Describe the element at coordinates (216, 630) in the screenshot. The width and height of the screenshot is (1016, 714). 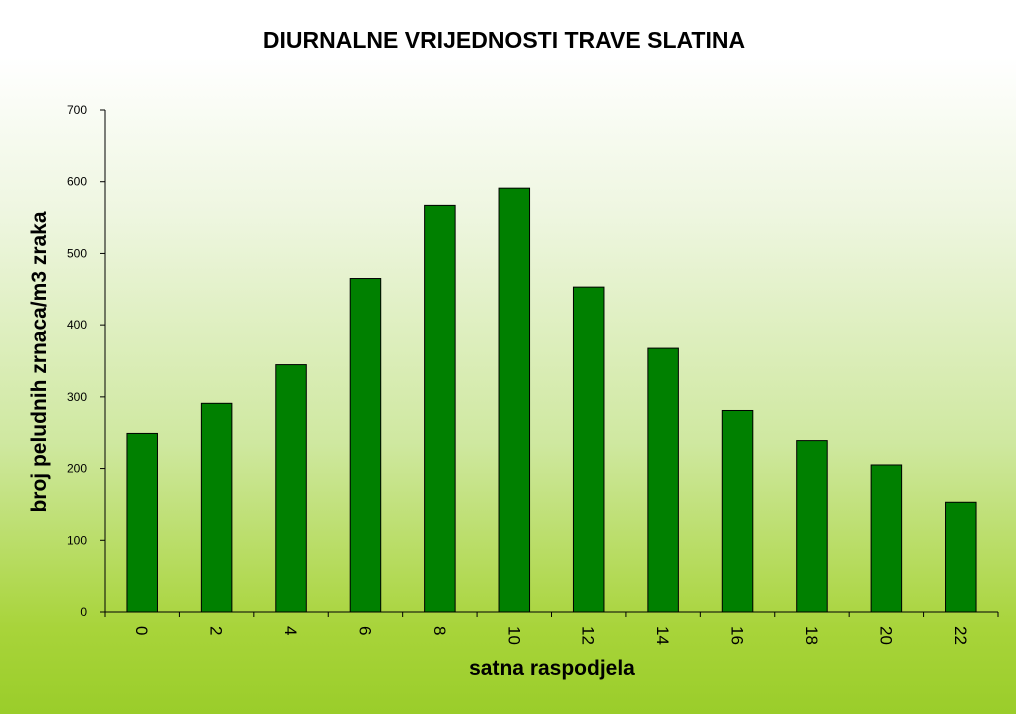
I see `x-tick-label: 2` at that location.